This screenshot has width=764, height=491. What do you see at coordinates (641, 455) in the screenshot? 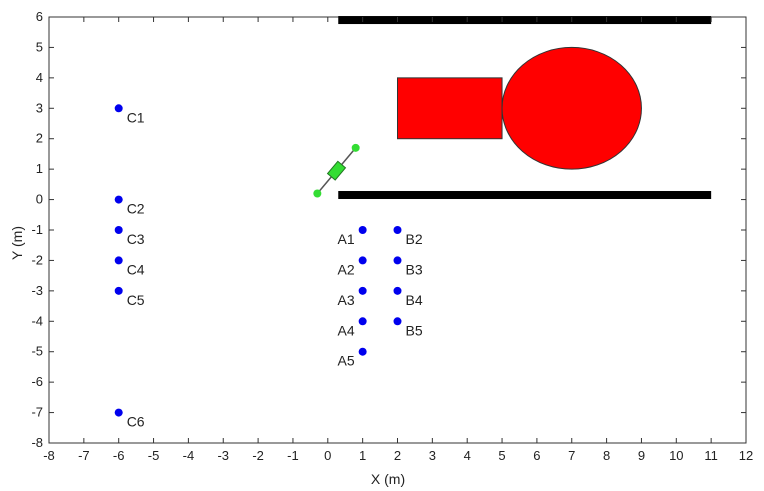
I see `x-tick-label: 9` at bounding box center [641, 455].